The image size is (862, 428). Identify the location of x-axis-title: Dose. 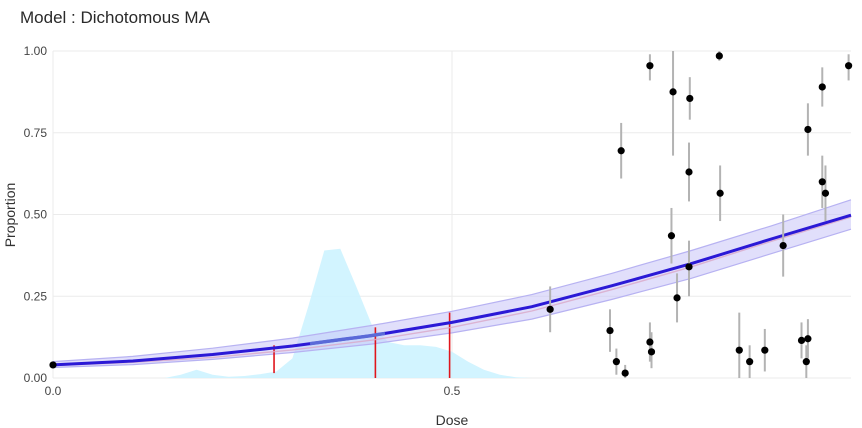
(452, 420).